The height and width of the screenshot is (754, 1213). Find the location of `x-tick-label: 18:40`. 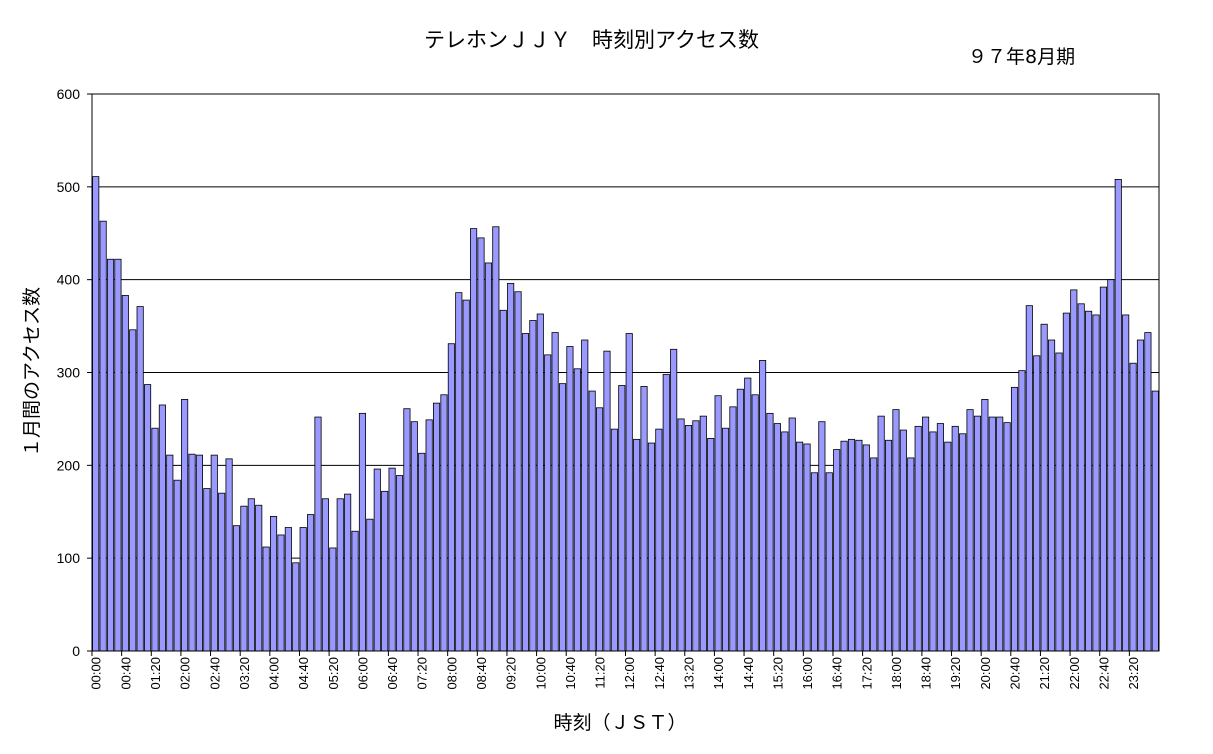

x-tick-label: 18:40 is located at coordinates (926, 673).